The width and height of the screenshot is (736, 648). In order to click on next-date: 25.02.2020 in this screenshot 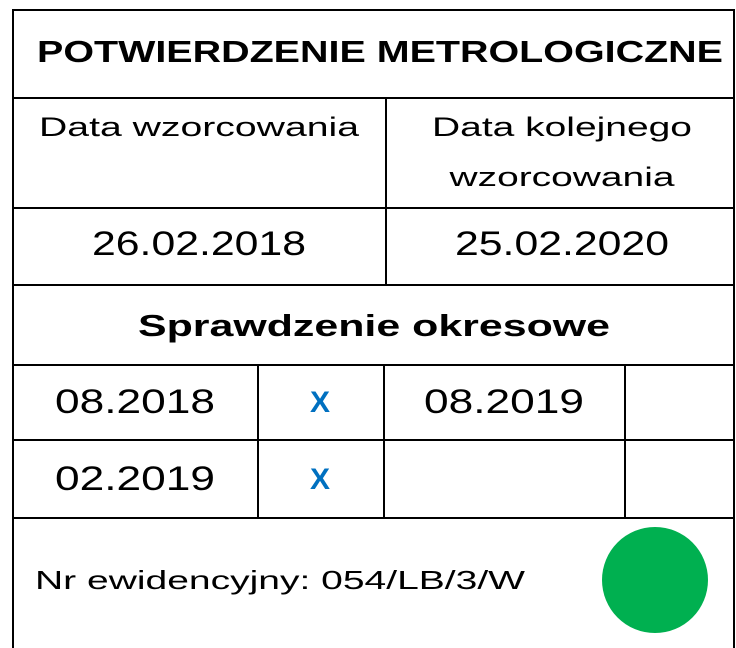, I will do `click(562, 244)`.